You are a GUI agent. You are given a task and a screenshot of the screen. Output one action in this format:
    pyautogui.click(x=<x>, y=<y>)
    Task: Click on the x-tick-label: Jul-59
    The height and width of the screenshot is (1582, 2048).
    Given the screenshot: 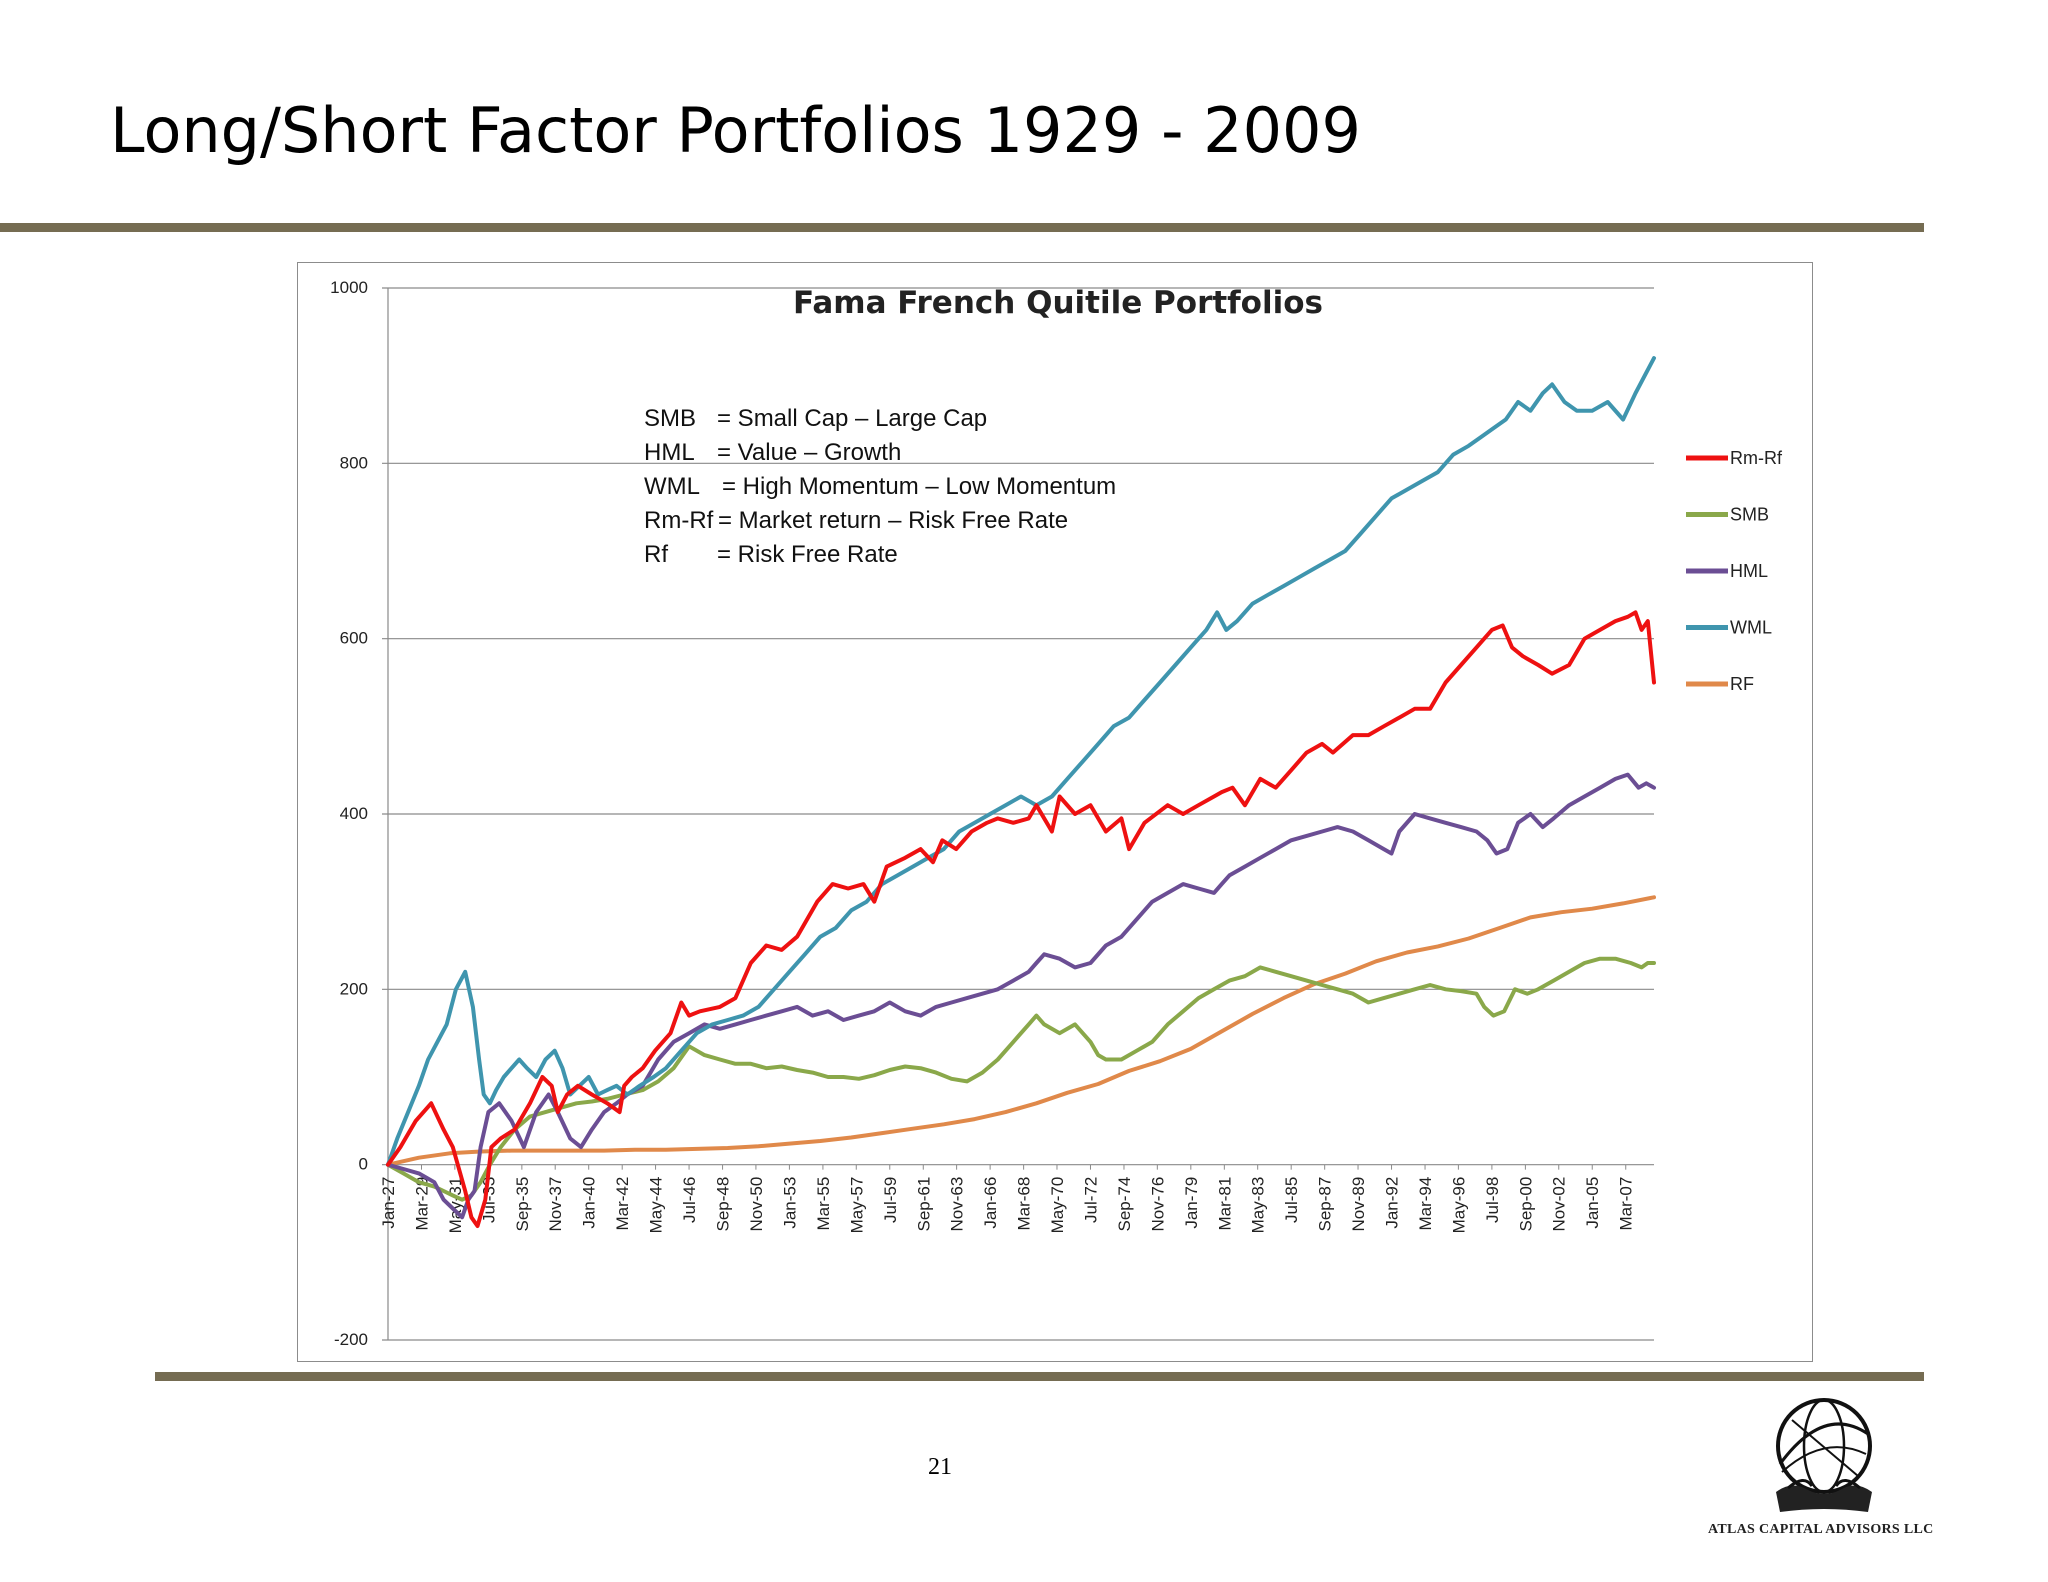 What is the action you would take?
    pyautogui.click(x=890, y=1200)
    